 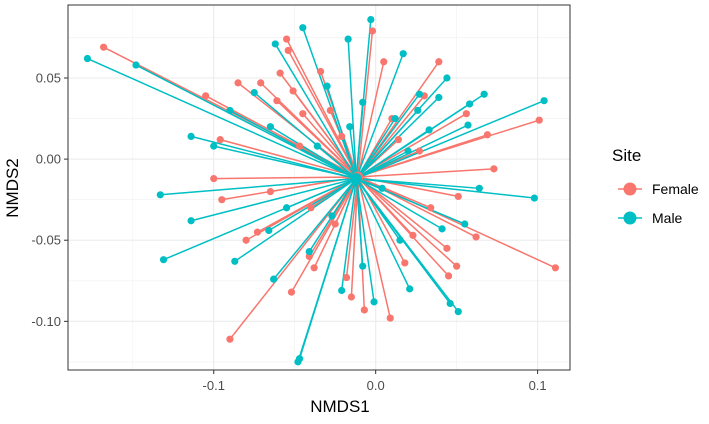 I want to click on y-tick-label: 0.05, so click(x=48, y=78).